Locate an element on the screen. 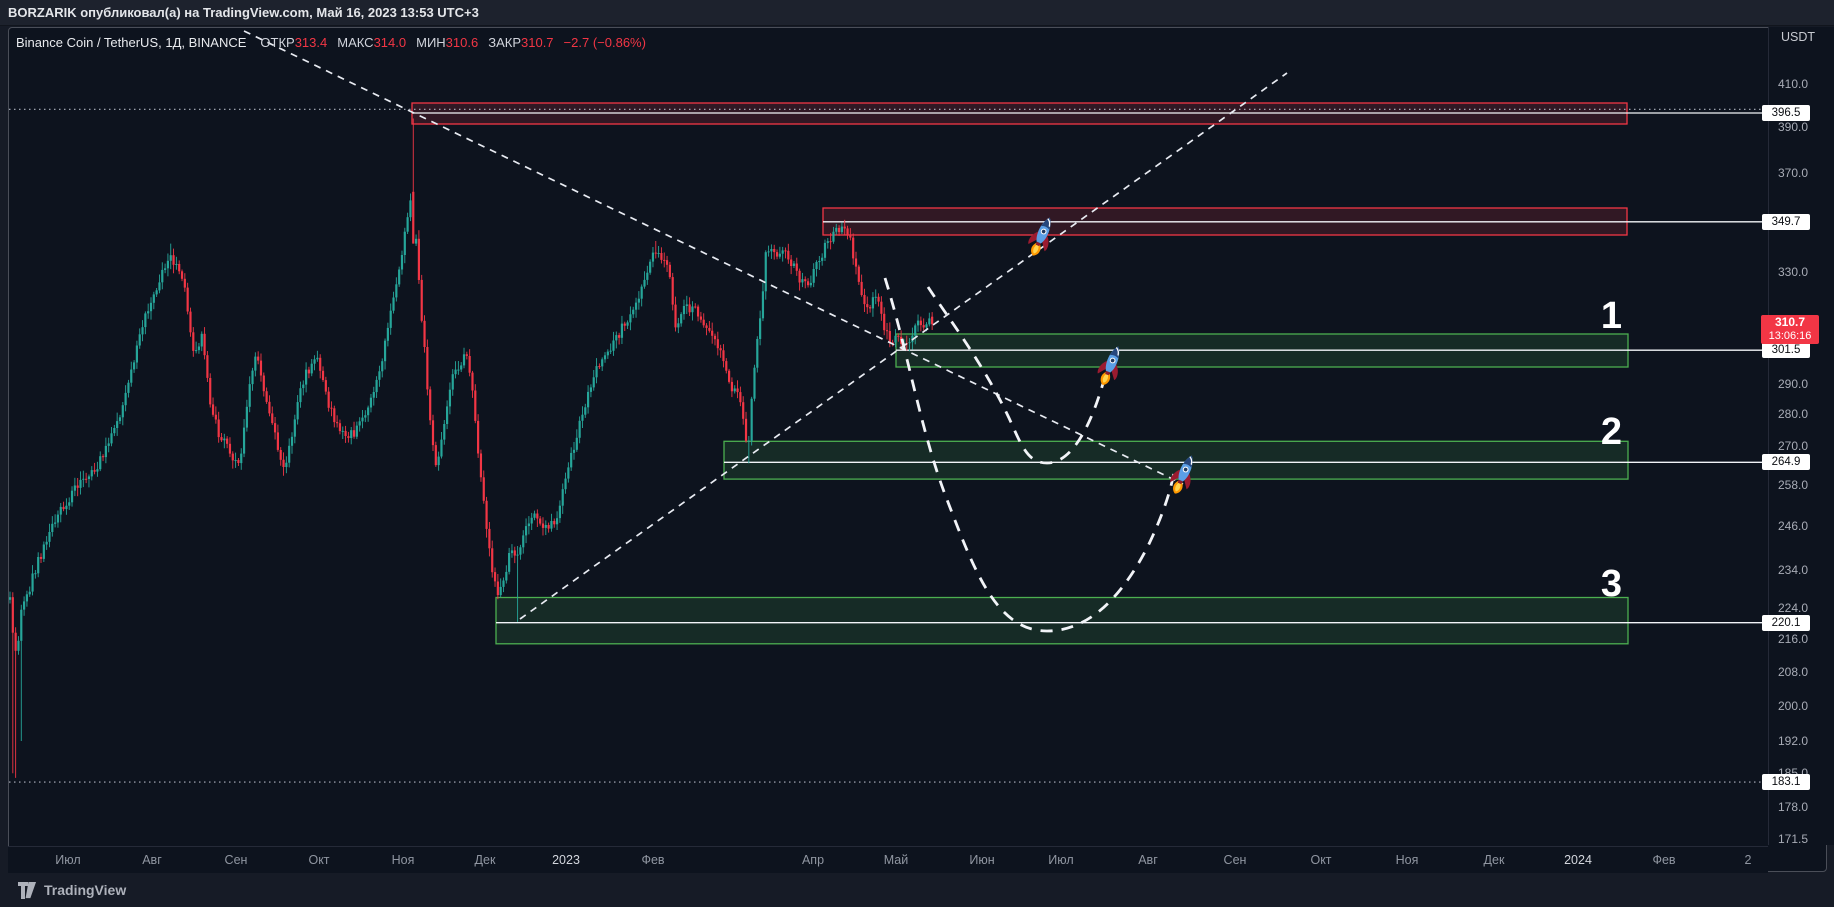 Image resolution: width=1834 pixels, height=907 pixels. current-price-value: 310.7 is located at coordinates (1790, 322).